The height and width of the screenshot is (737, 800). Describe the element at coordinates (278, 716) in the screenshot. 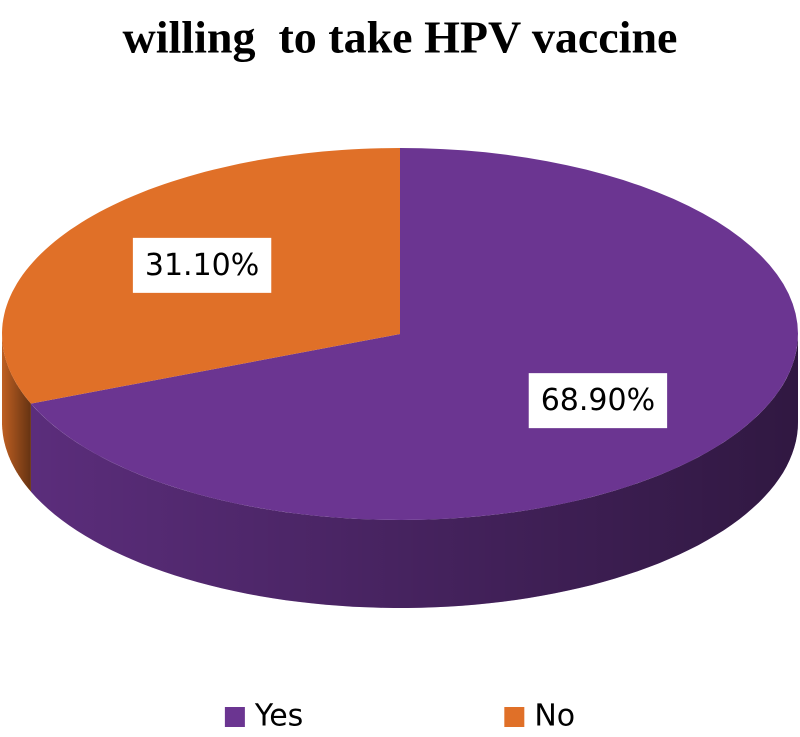

I see `legend-label: Yes` at that location.